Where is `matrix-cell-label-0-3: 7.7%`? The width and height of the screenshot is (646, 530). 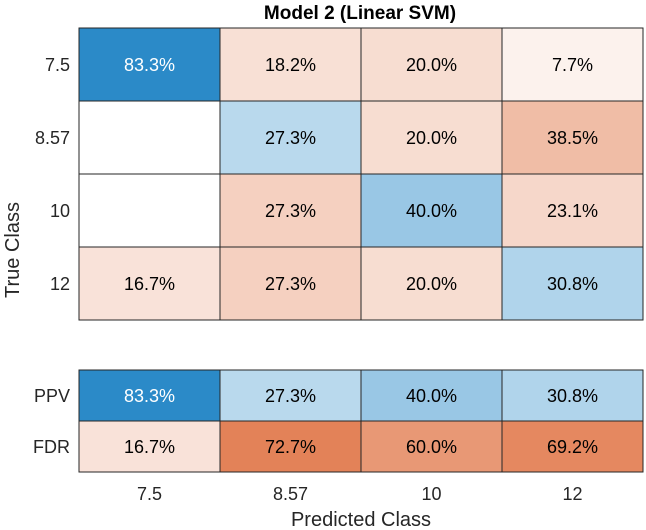
matrix-cell-label-0-3: 7.7% is located at coordinates (572, 65).